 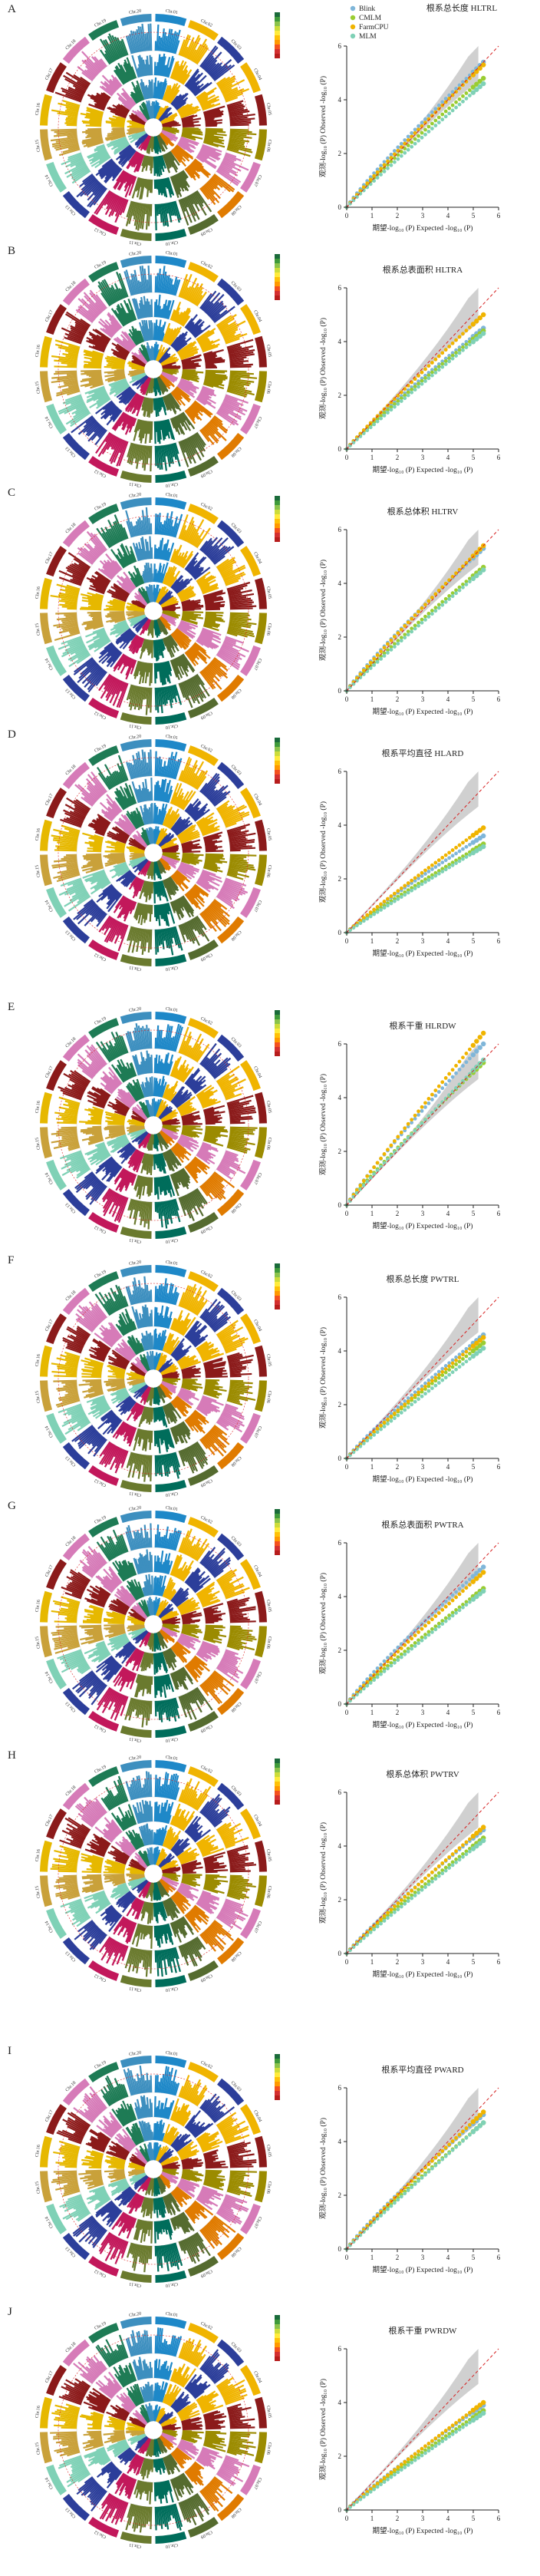 What do you see at coordinates (398, 457) in the screenshot?
I see `x-tick-label: 2` at bounding box center [398, 457].